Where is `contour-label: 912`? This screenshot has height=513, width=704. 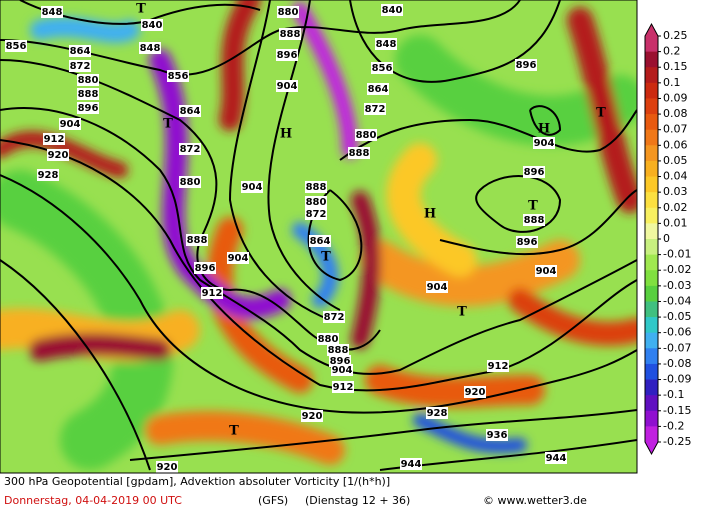
contour-label: 912 is located at coordinates (498, 366).